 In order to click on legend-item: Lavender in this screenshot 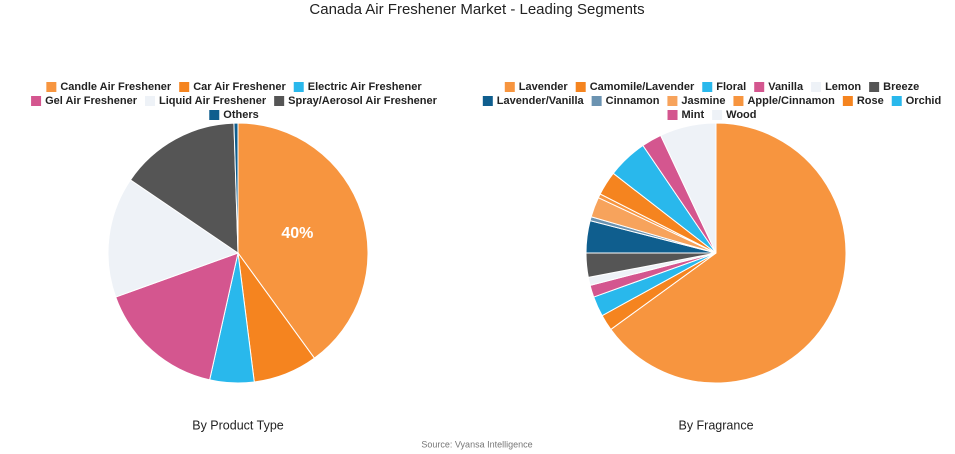, I will do `click(536, 87)`.